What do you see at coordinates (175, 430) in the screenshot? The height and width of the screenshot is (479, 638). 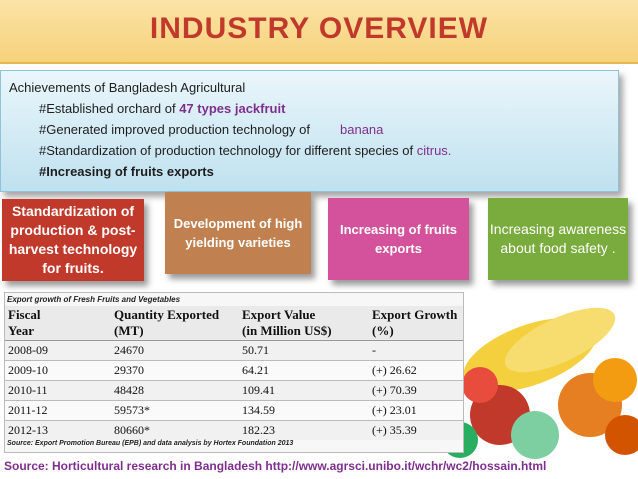 I see `cell-quantity: 80660*` at bounding box center [175, 430].